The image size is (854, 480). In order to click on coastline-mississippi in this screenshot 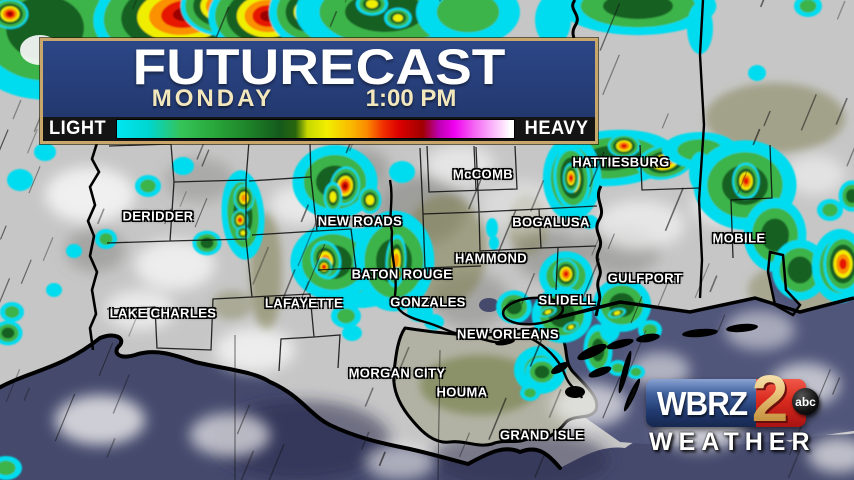, I will do `click(704, 308)`.